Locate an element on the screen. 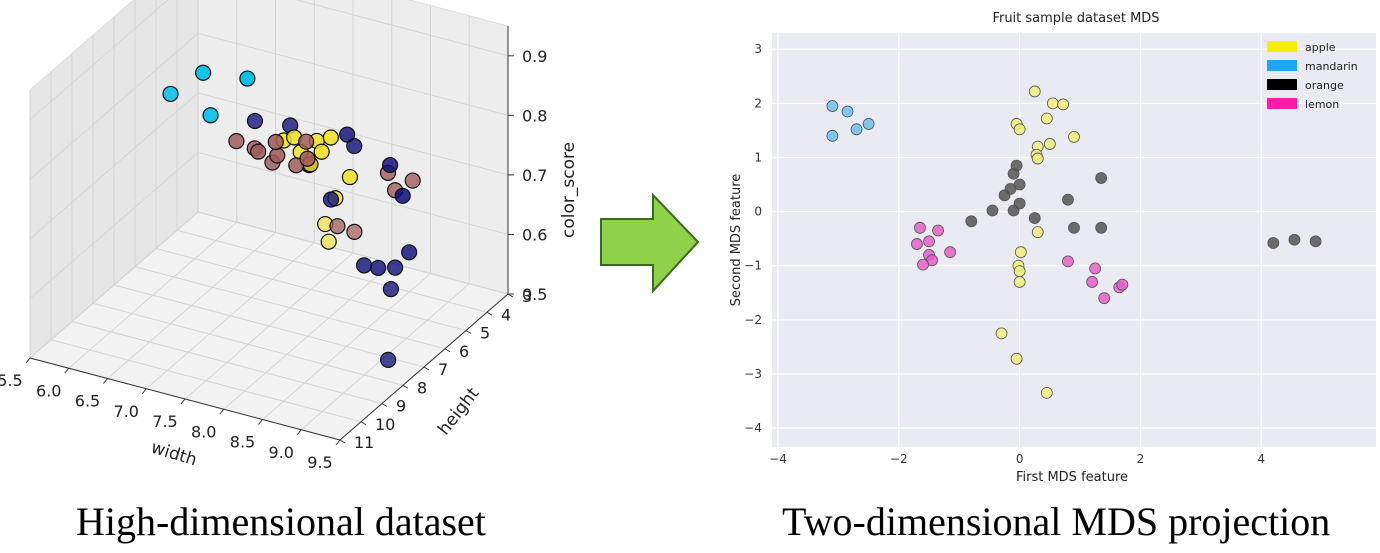  x-tick-label: −4 is located at coordinates (778, 459).